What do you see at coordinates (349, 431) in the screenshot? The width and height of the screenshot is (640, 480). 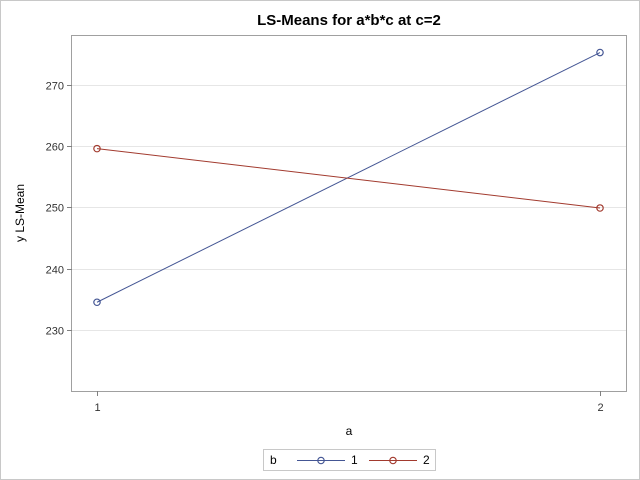 I see `x-axis-label: a` at bounding box center [349, 431].